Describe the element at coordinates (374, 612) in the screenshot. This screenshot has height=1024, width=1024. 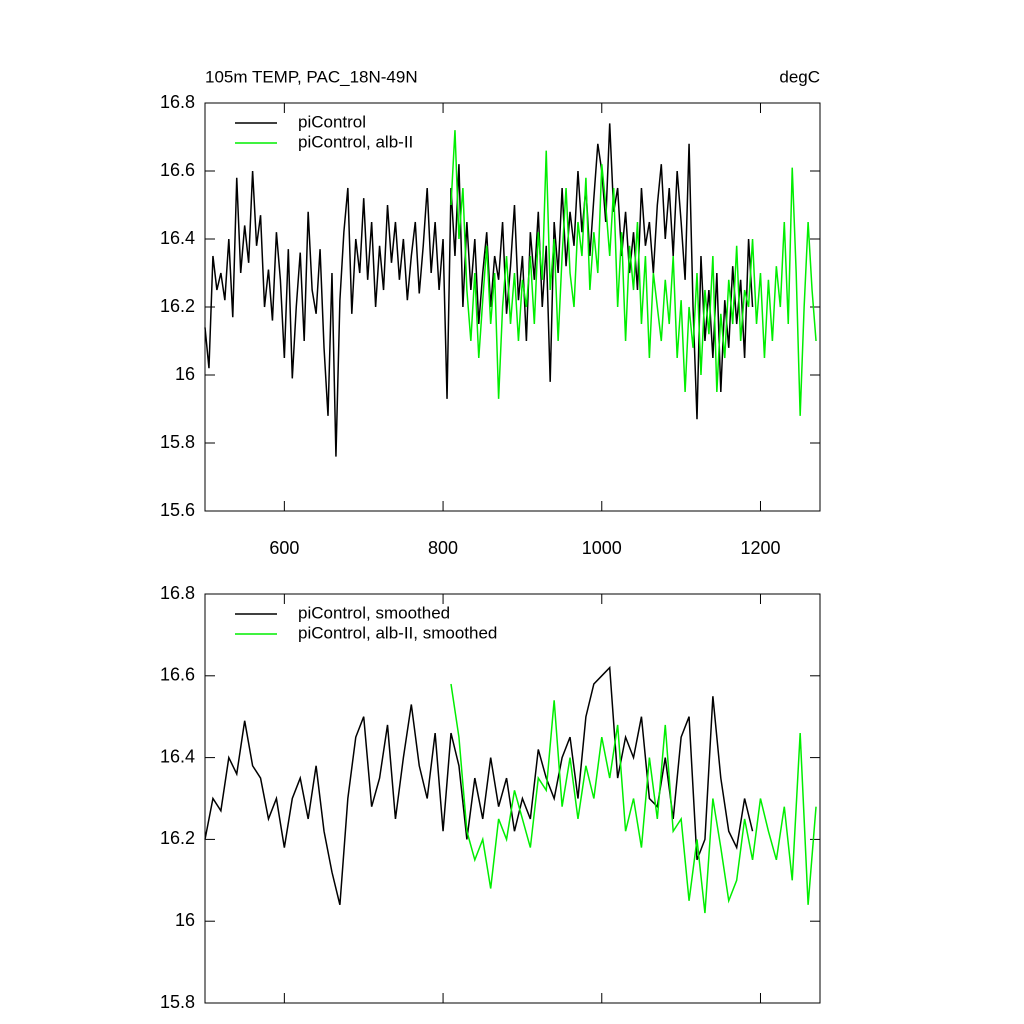
I see `legend-label: piControl, smoothed` at that location.